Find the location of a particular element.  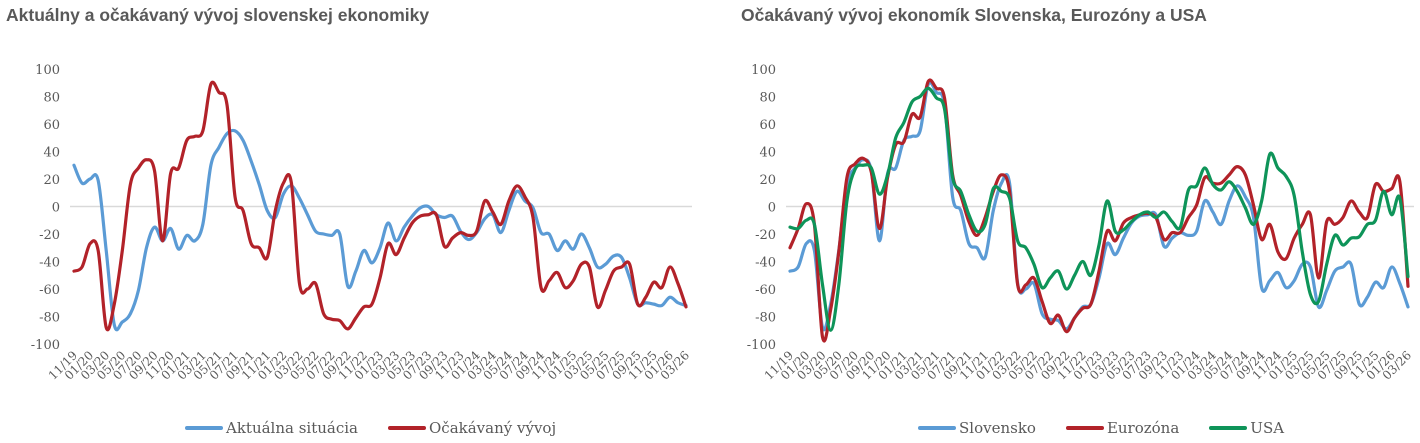

legend-label: Slovensko is located at coordinates (997, 428).